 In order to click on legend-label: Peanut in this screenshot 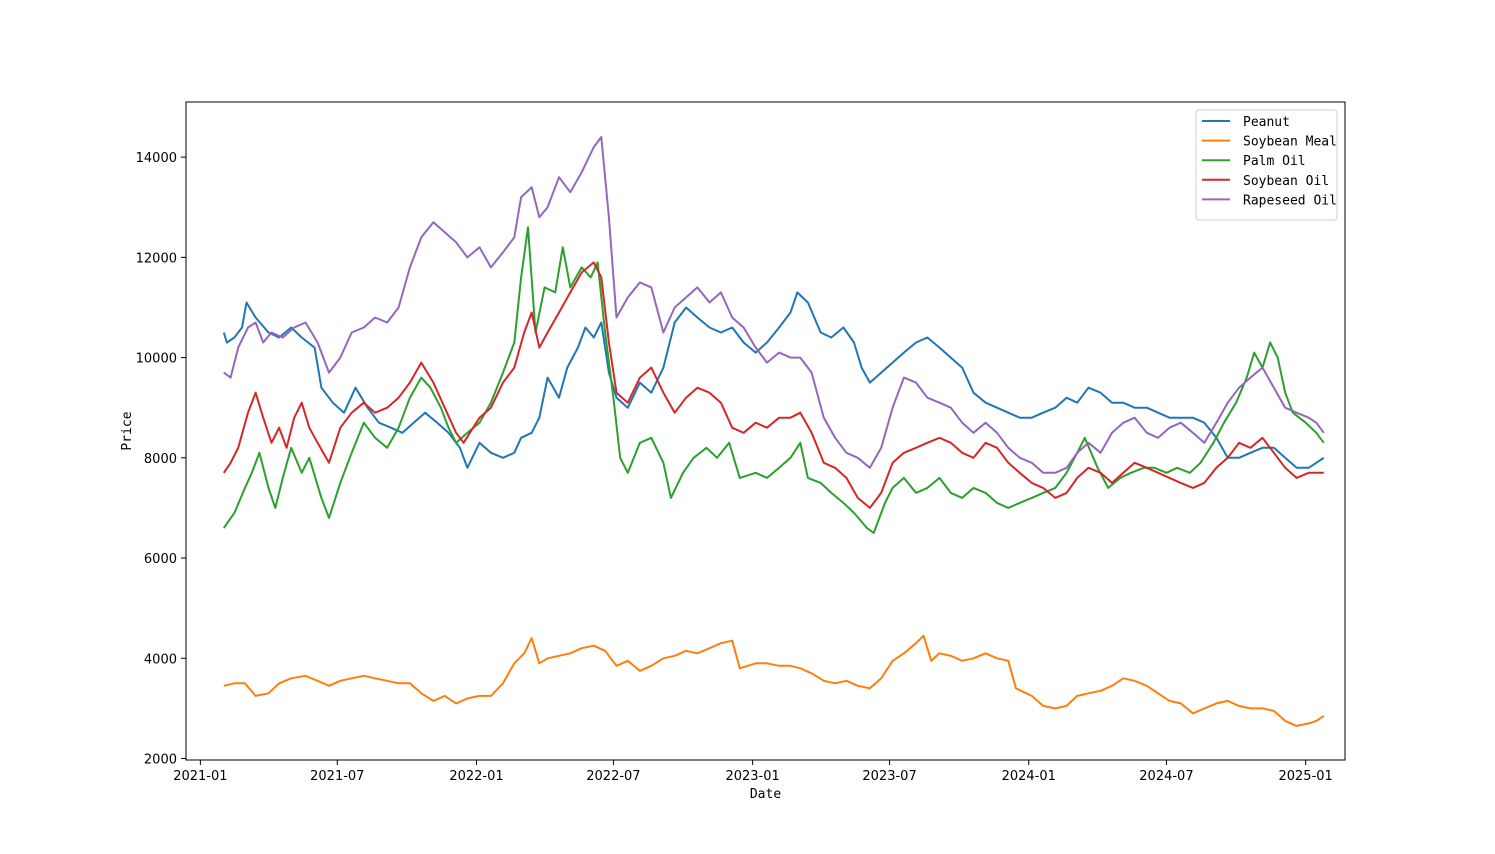, I will do `click(1266, 122)`.